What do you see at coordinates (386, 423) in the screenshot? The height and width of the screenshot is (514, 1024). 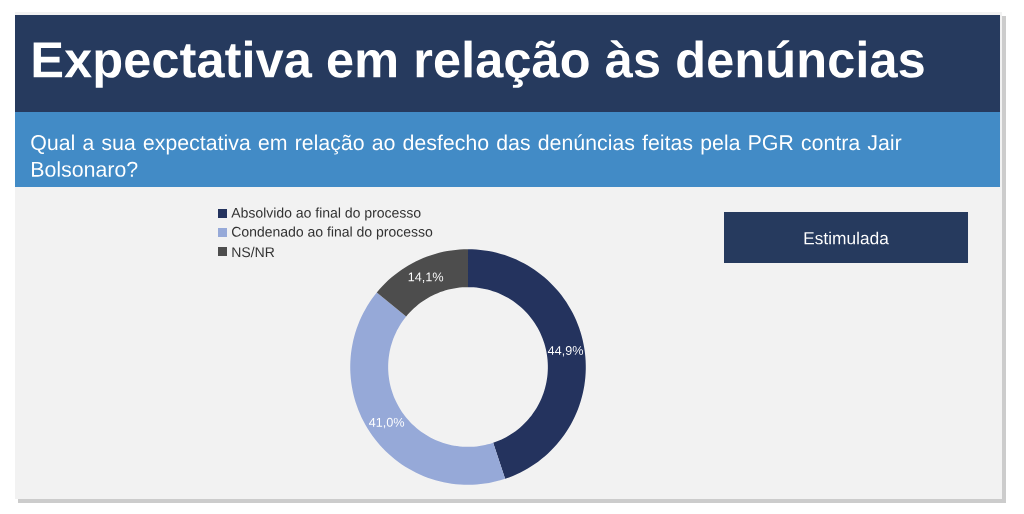 I see `data-label: 41,0%` at bounding box center [386, 423].